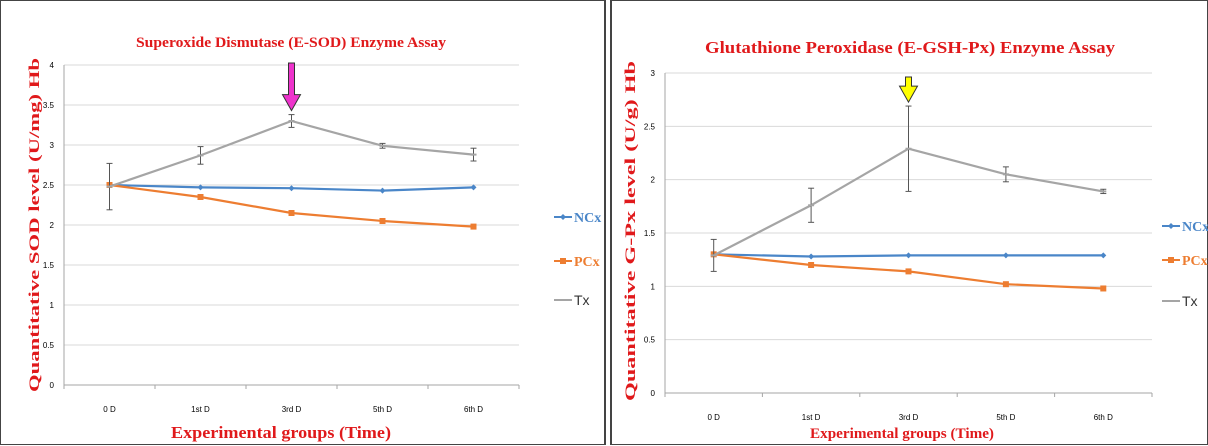 The width and height of the screenshot is (1208, 446). Describe the element at coordinates (49, 105) in the screenshot. I see `y-tick-label: 3.5` at that location.